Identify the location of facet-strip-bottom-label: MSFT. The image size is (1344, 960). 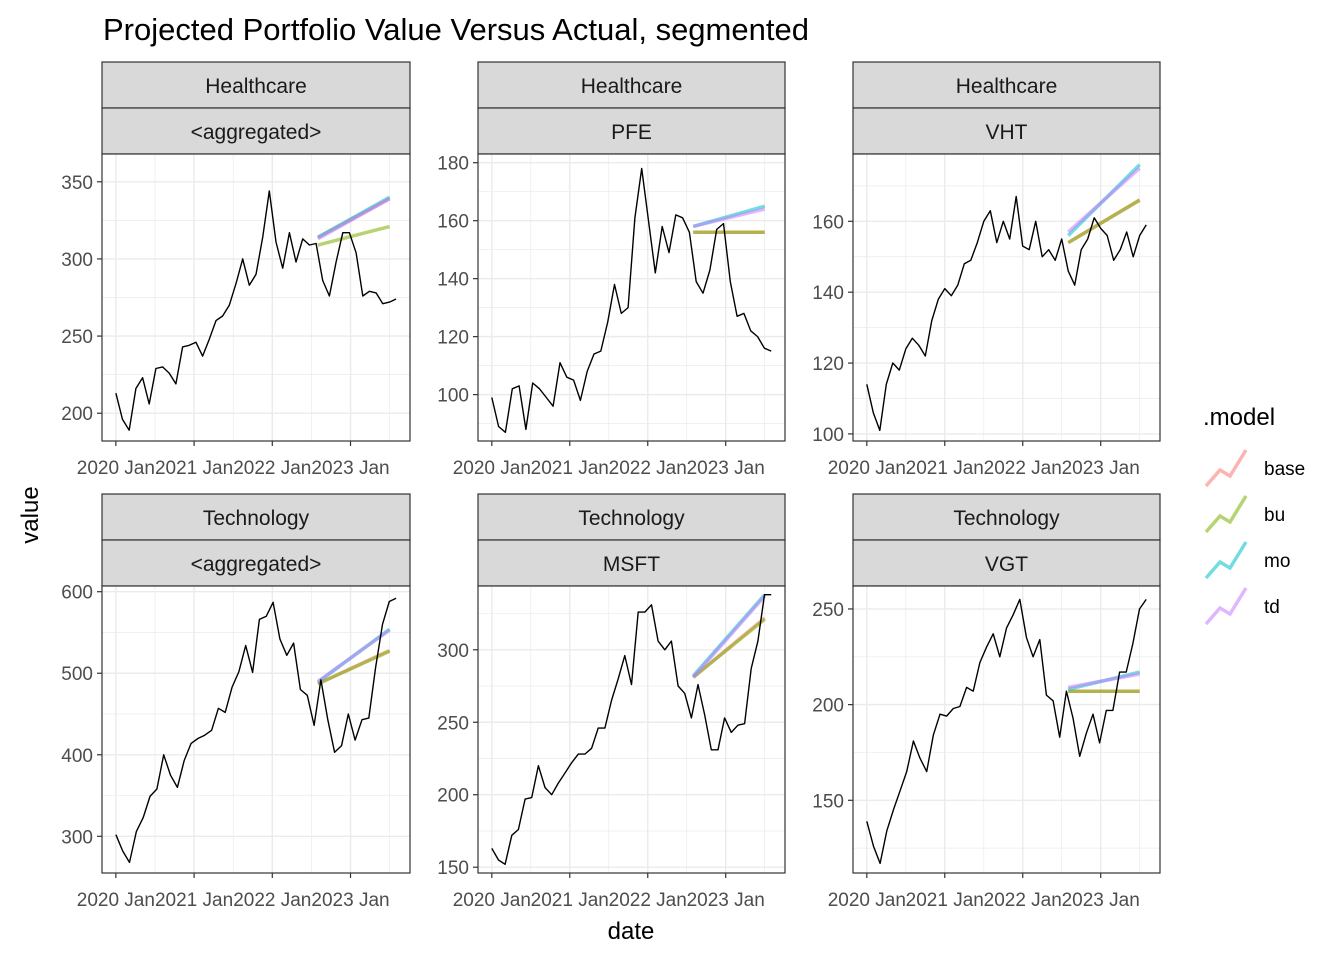
(631, 564).